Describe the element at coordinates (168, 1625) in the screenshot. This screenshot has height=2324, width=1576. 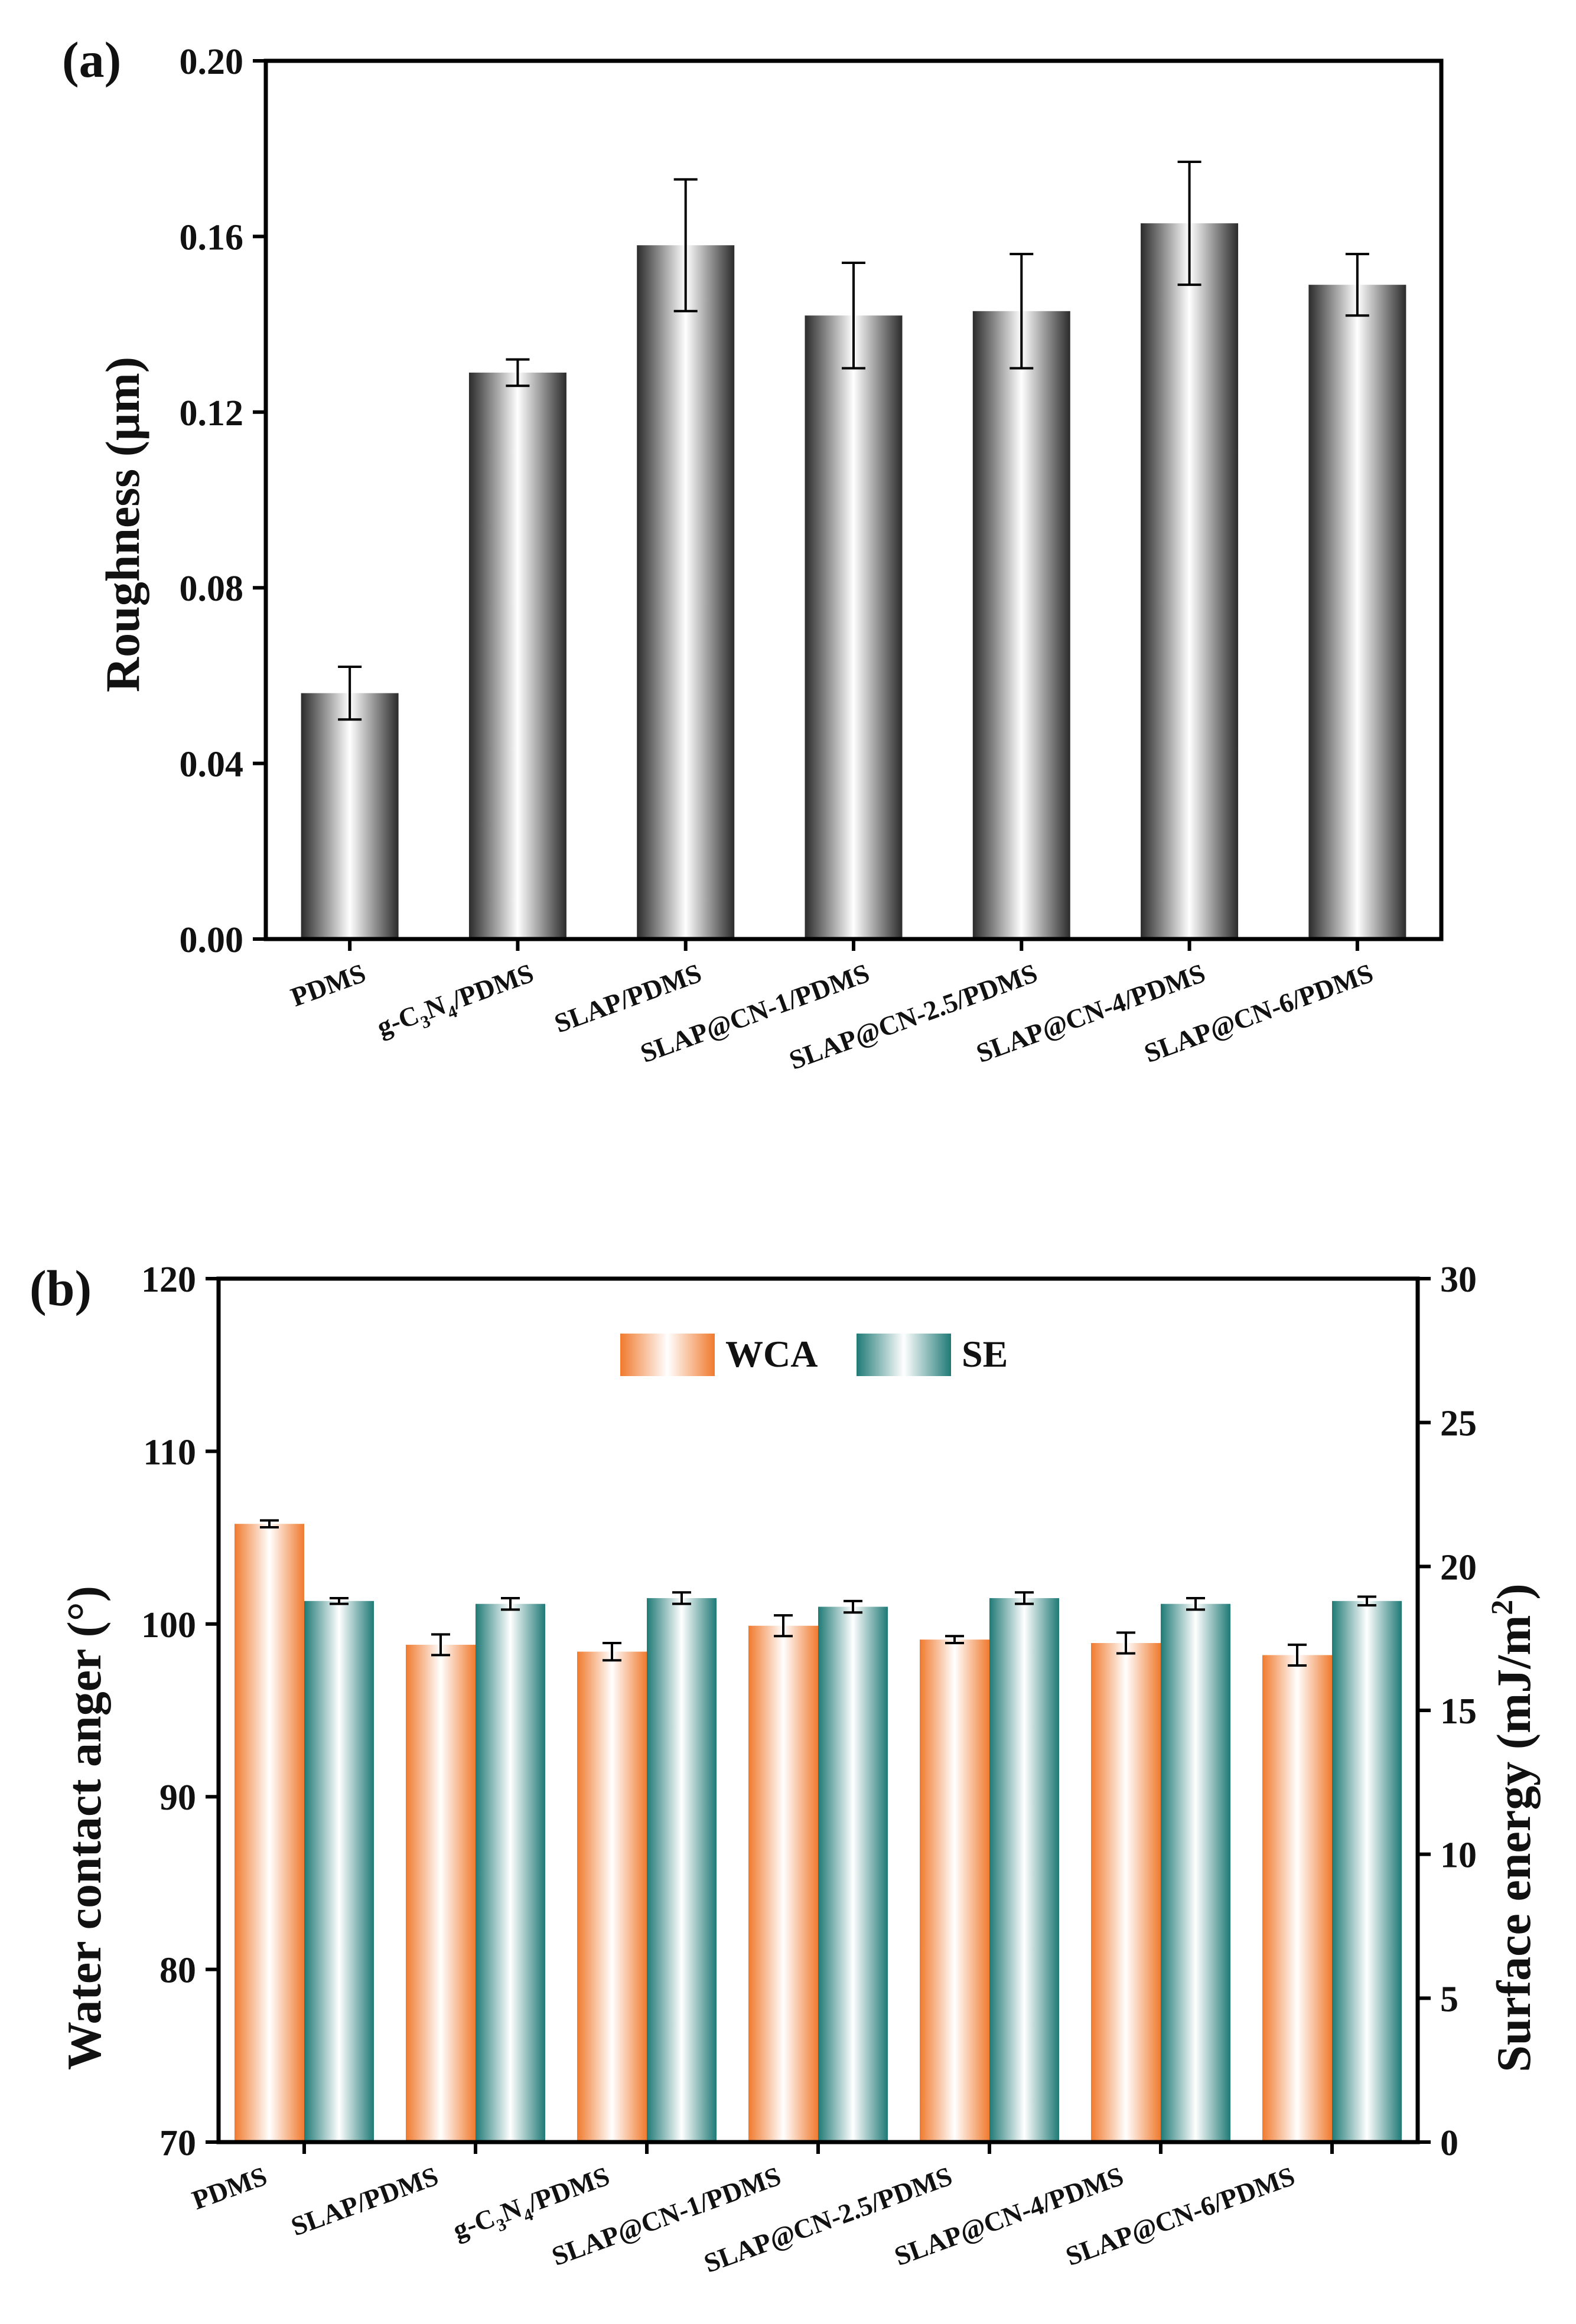
I see `y-tick-label-b-left: 100` at that location.